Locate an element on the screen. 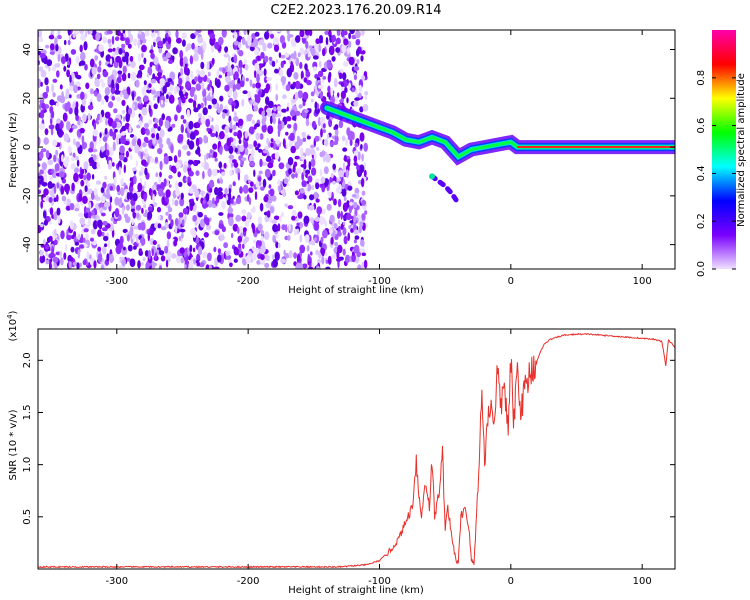  secondary-branch-peak is located at coordinates (432, 176).